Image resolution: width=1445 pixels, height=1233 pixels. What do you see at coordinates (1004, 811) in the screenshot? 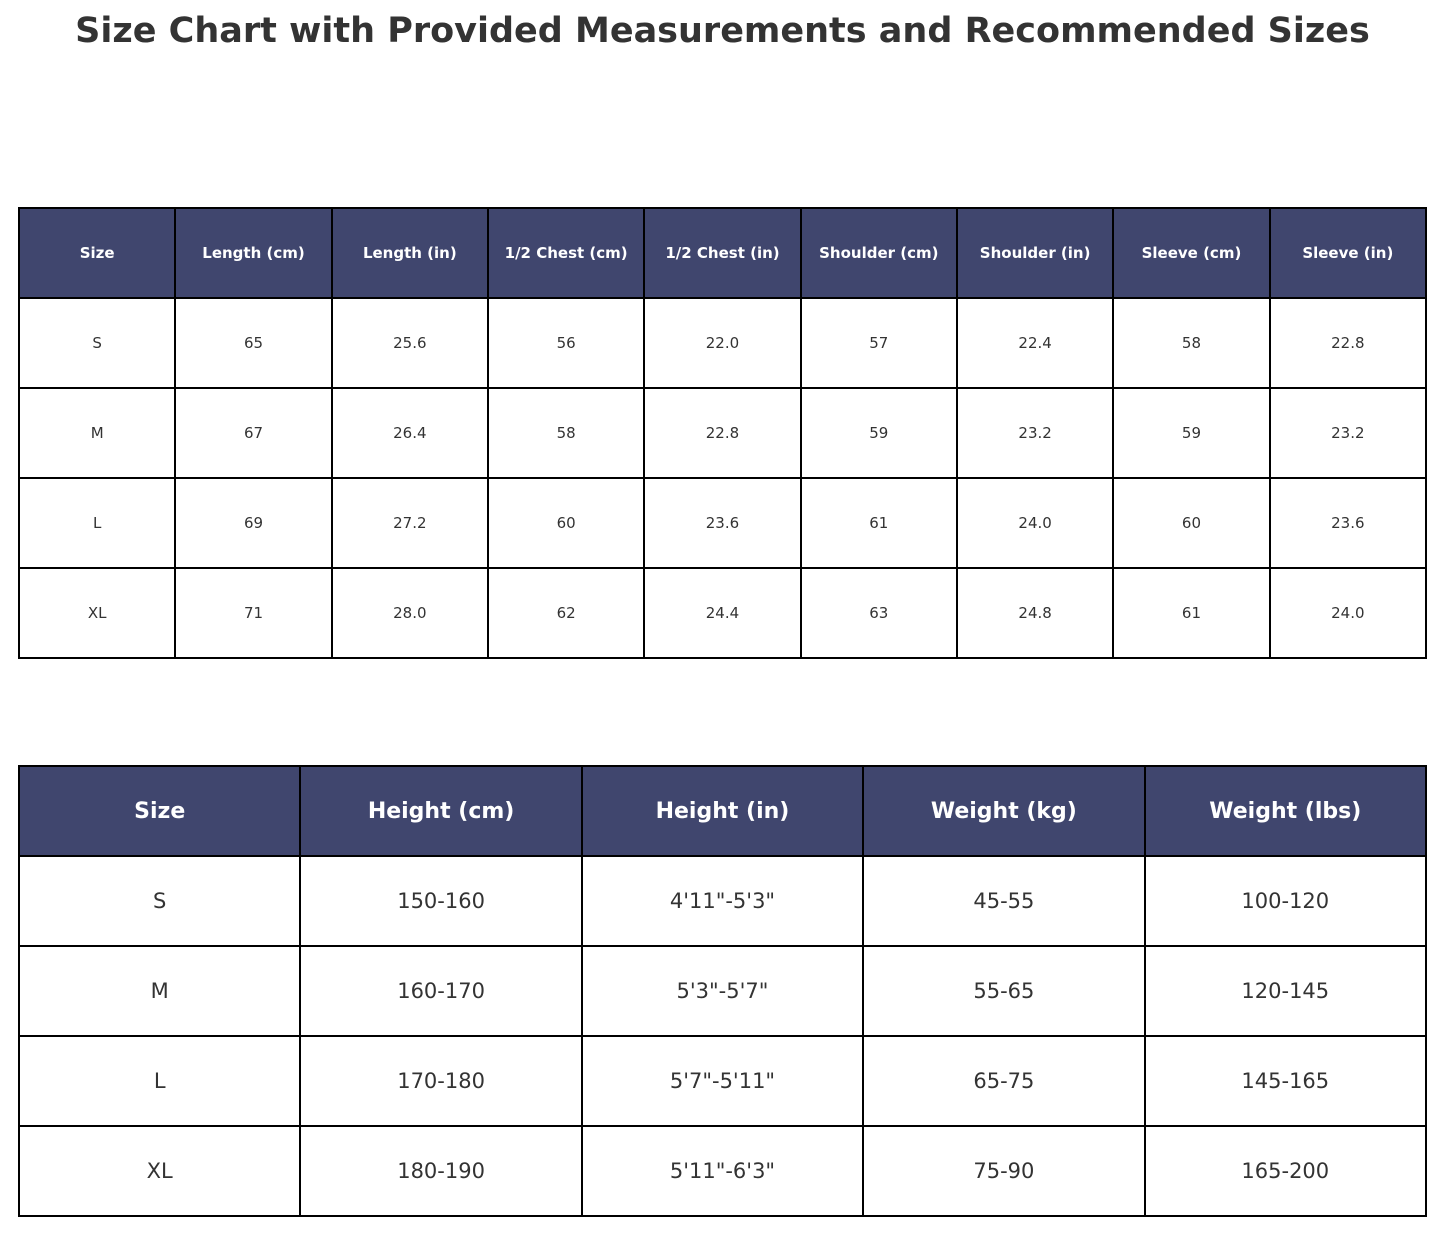
I see `column-header: Weight (kg)` at bounding box center [1004, 811].